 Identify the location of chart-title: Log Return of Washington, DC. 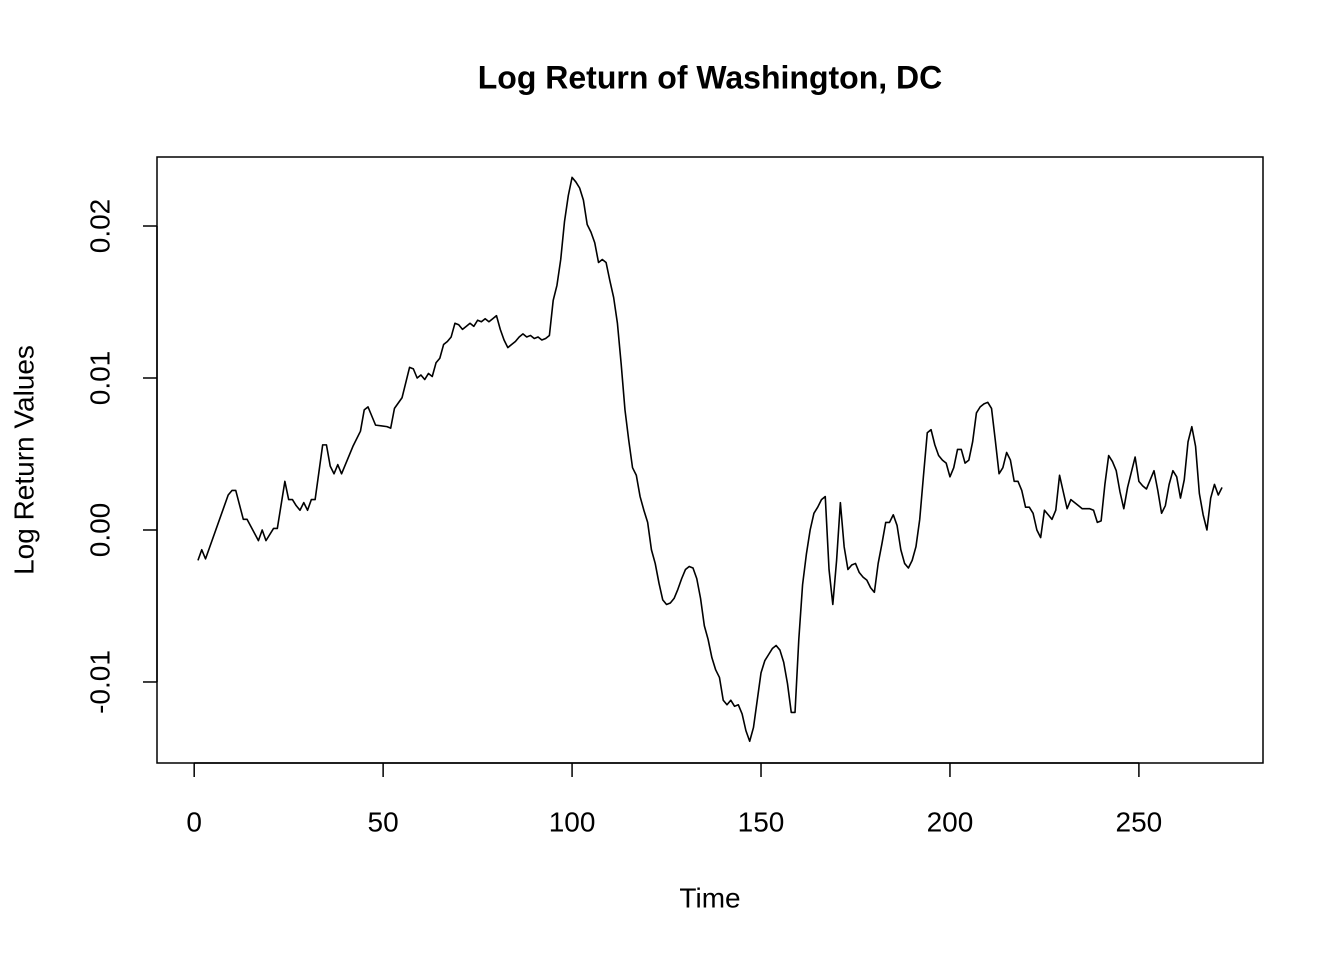
(710, 77).